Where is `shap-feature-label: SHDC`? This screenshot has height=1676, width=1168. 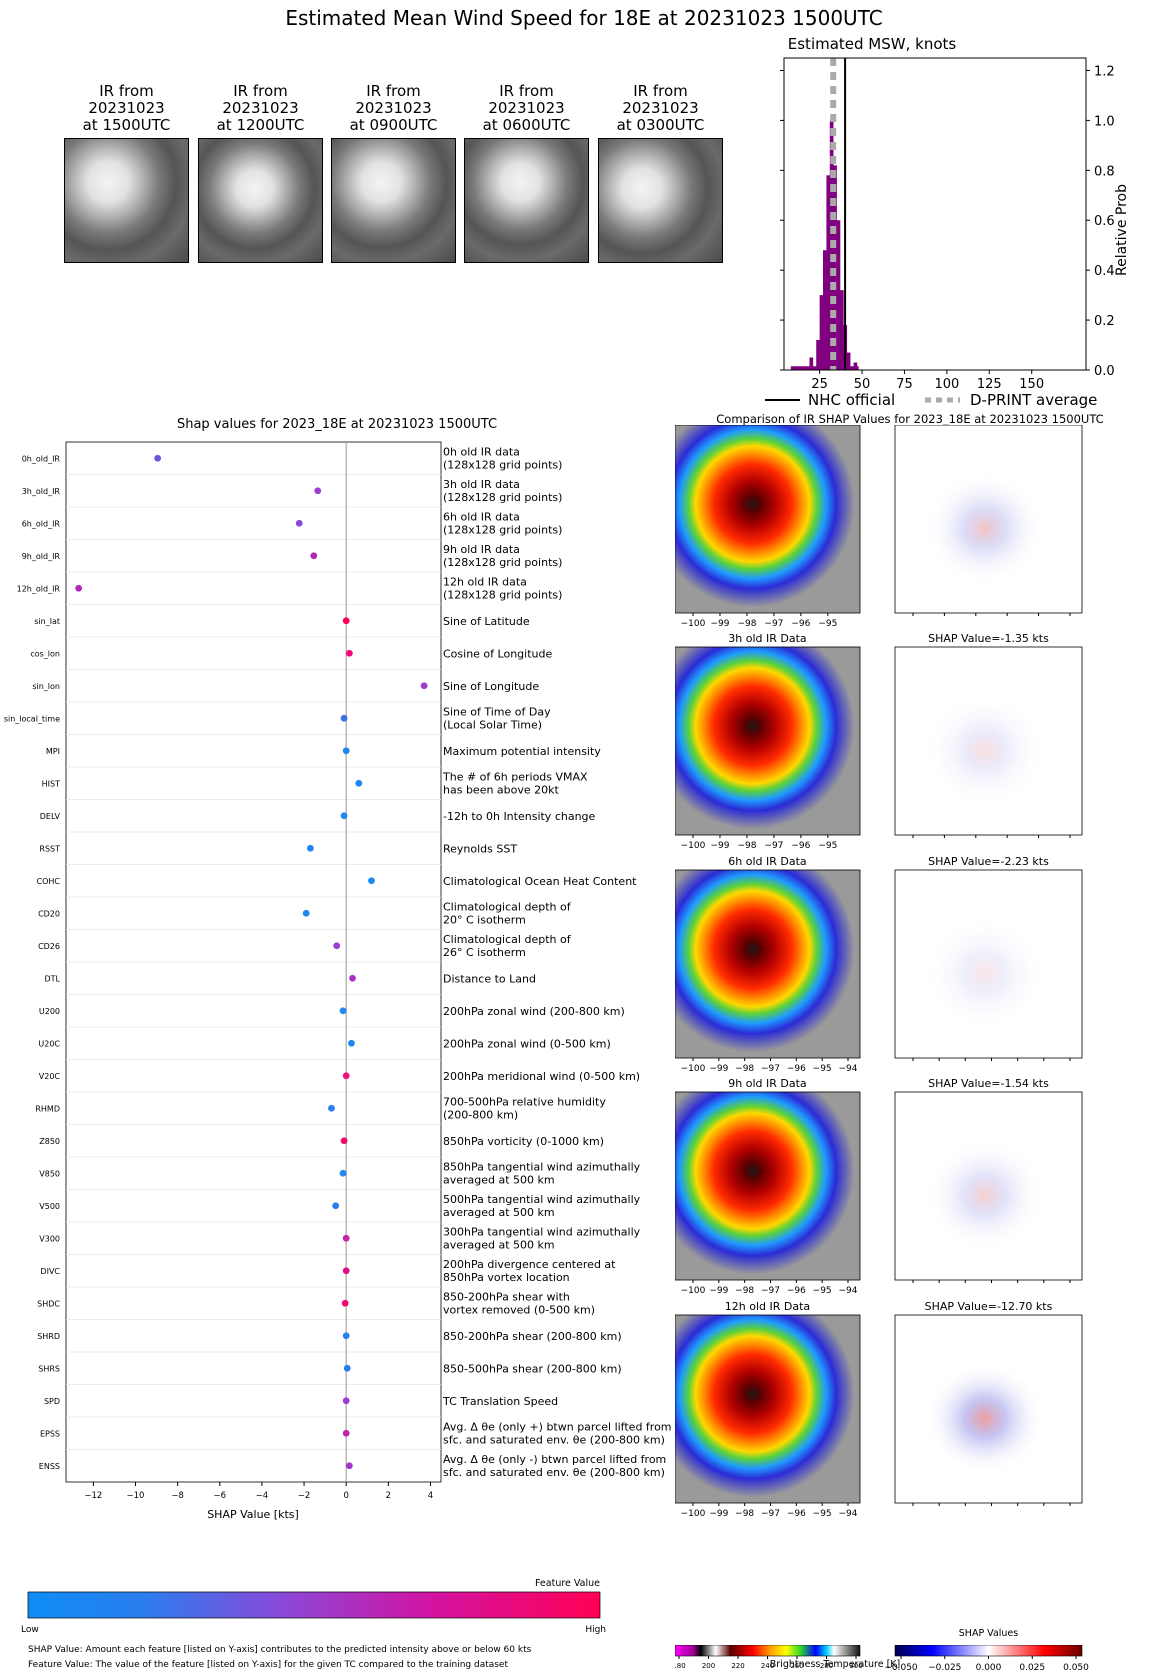
shap-feature-label: SHDC is located at coordinates (48, 1303).